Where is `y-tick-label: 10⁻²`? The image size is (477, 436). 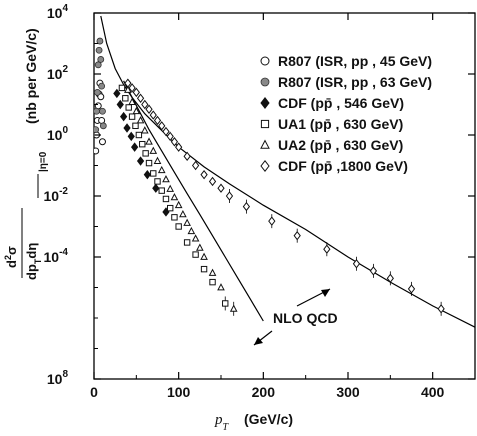 y-tick-label: 10⁻² is located at coordinates (56, 195).